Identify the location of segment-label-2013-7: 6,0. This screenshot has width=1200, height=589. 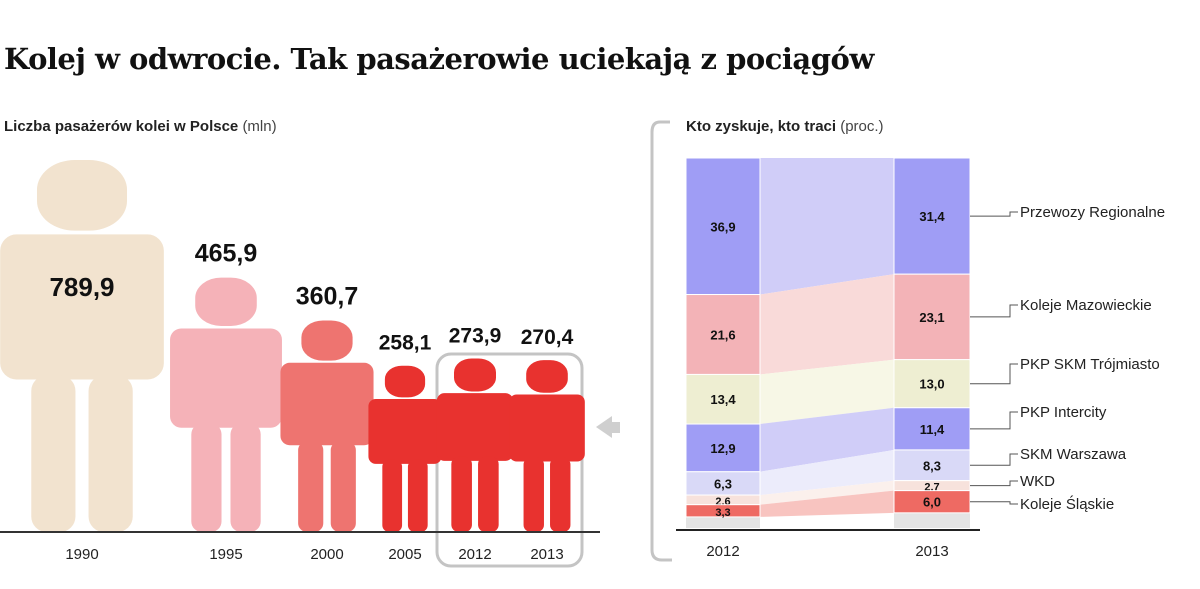
(932, 502).